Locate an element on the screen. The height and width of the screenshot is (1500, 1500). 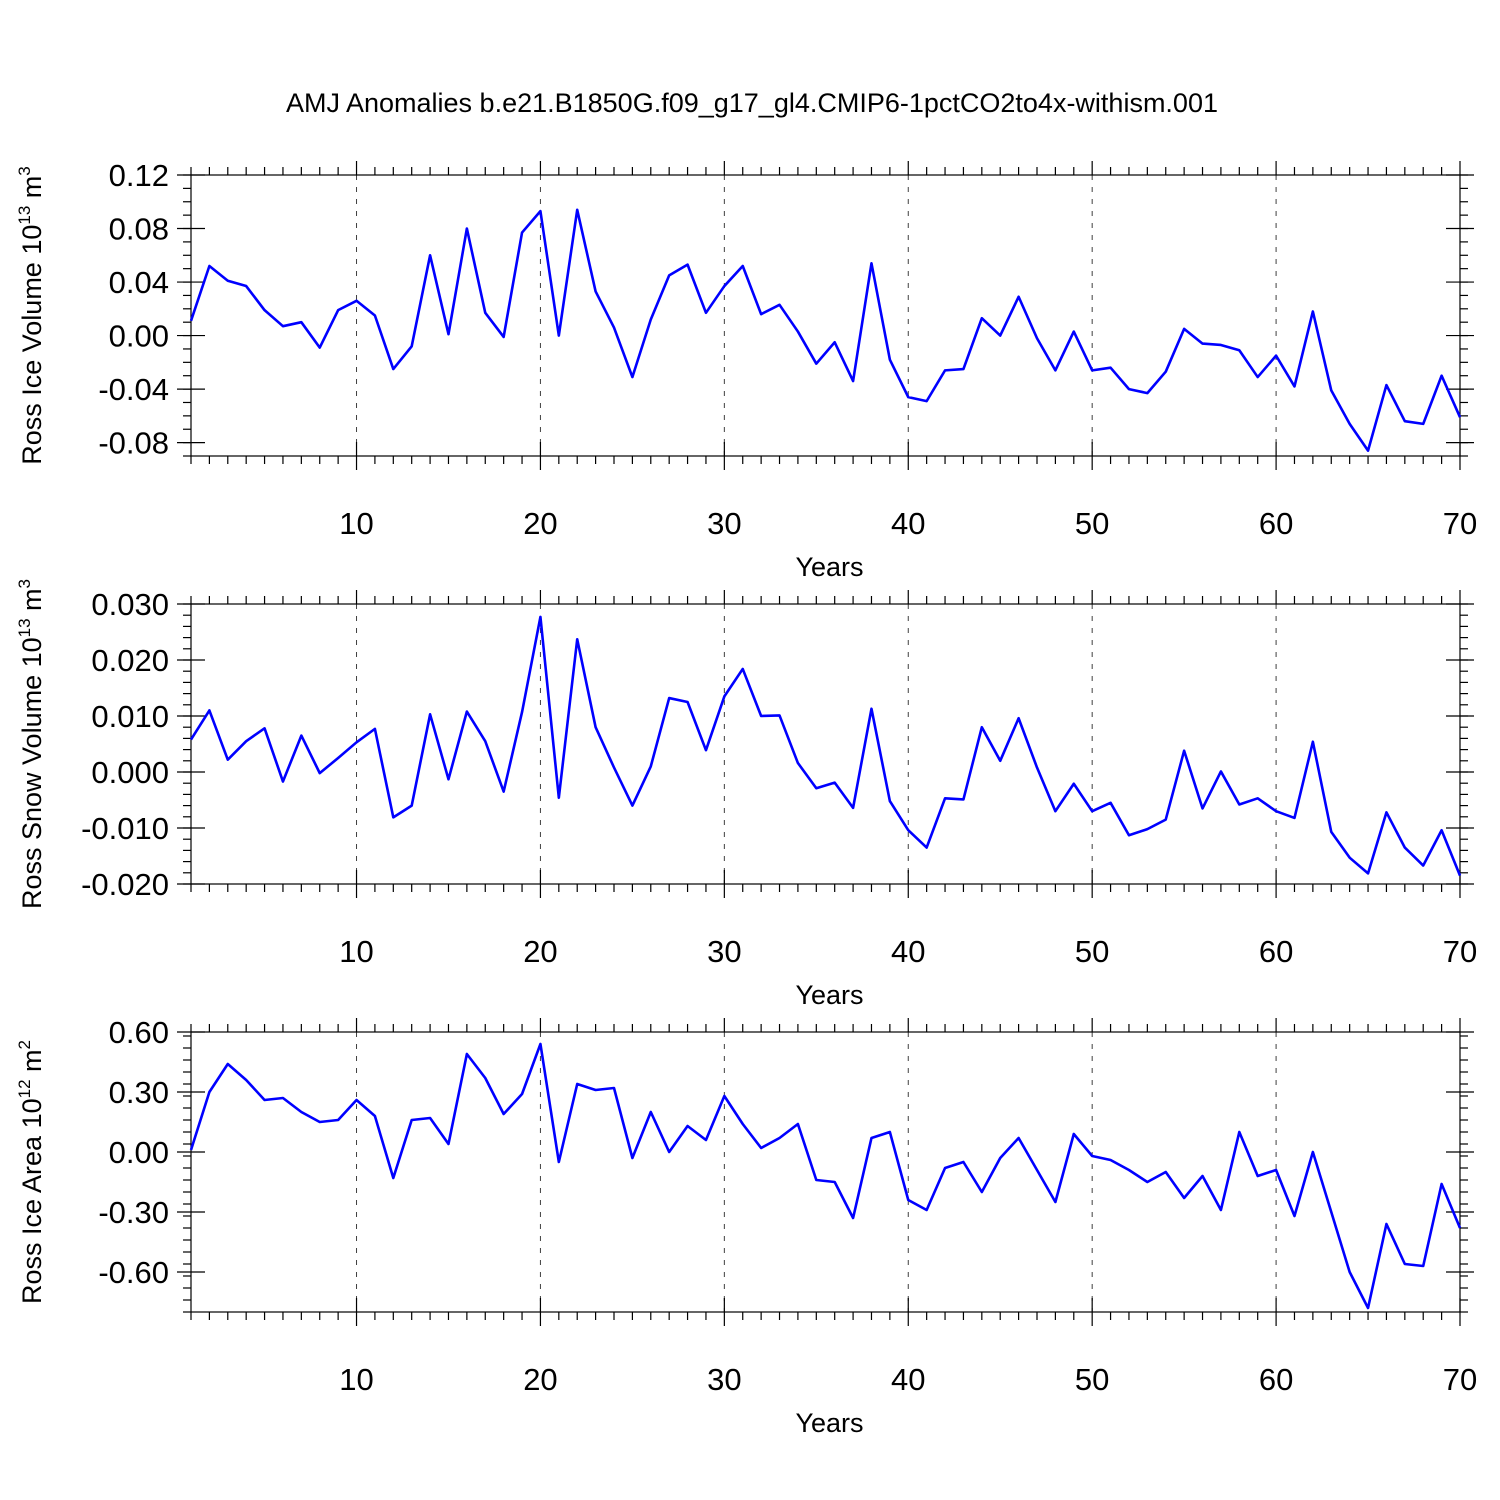
ice-area-x-tick-label: 50 is located at coordinates (1092, 1379).